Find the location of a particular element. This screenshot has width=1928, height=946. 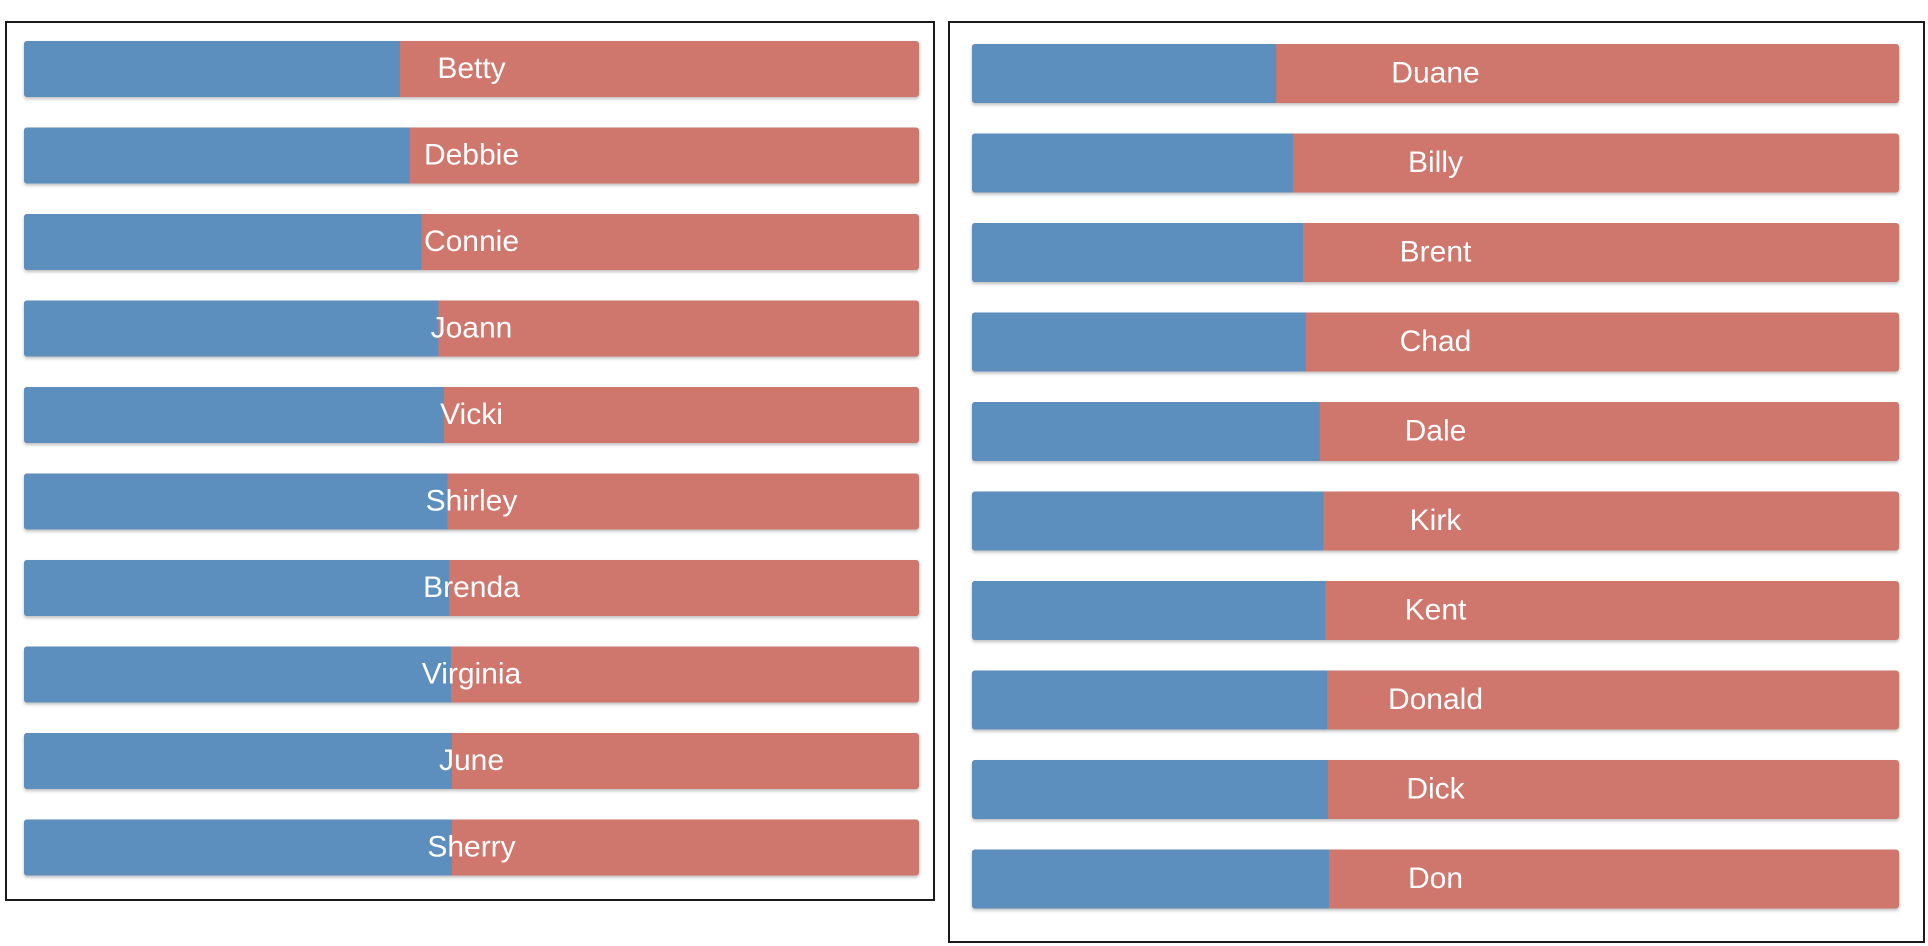

bar-label-kirk: Kirk is located at coordinates (1436, 520).